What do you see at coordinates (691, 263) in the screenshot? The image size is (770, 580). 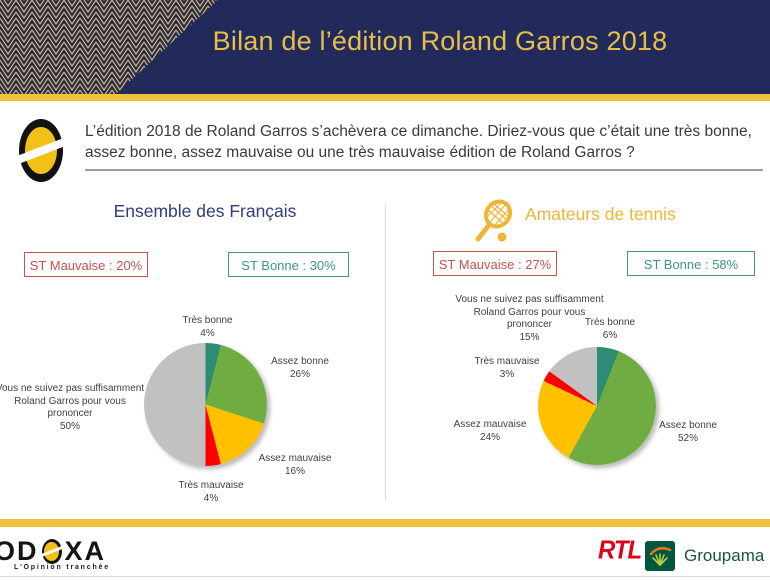 I see `st-bonne-badge-amateurs: ST Bonne : 58%` at bounding box center [691, 263].